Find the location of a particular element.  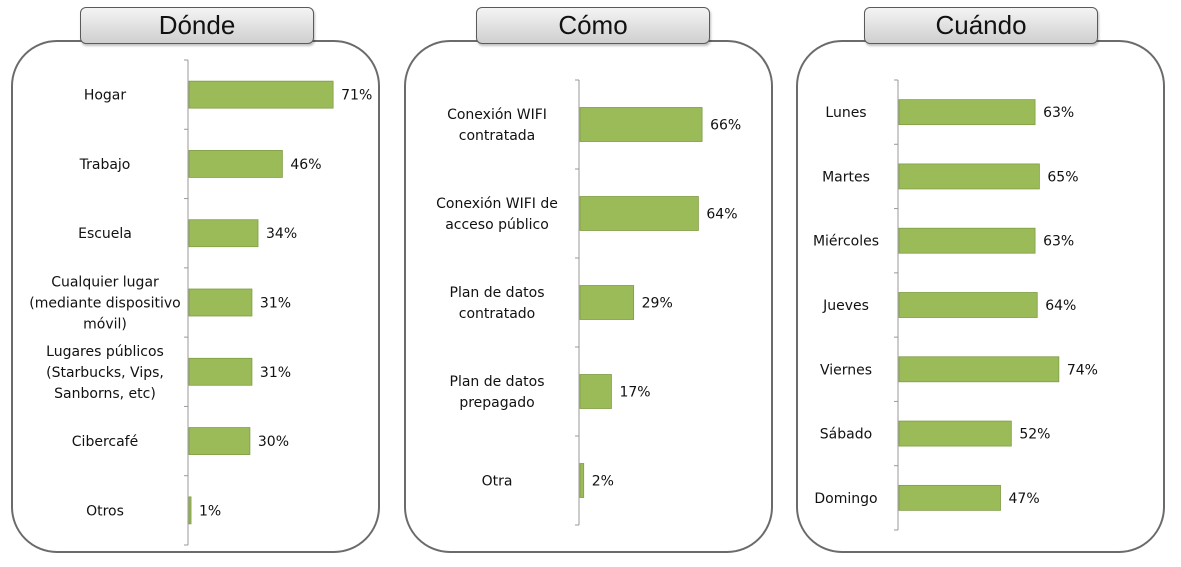

category-label-trabajo: Trabajo is located at coordinates (105, 165).